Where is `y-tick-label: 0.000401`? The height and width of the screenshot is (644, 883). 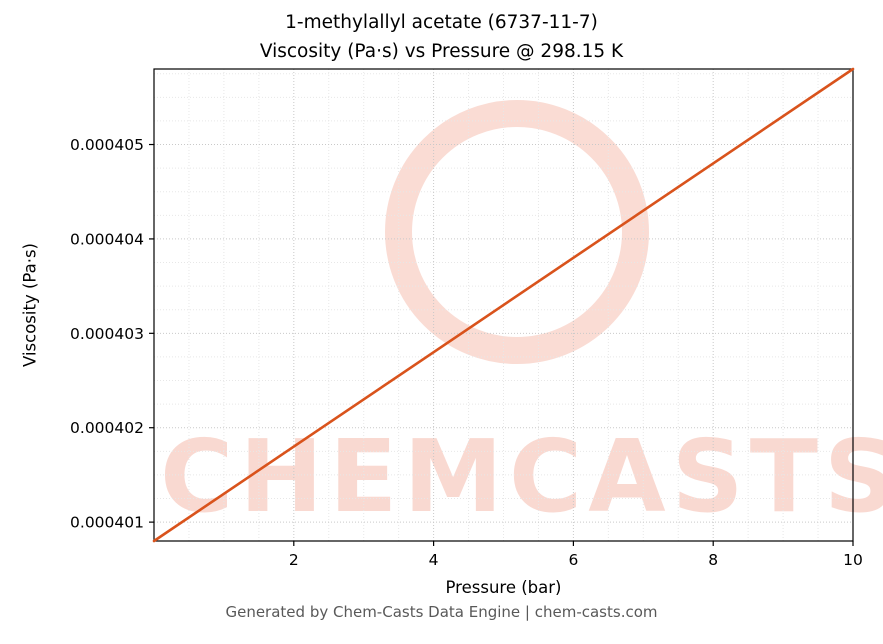
y-tick-label: 0.000401 is located at coordinates (107, 523).